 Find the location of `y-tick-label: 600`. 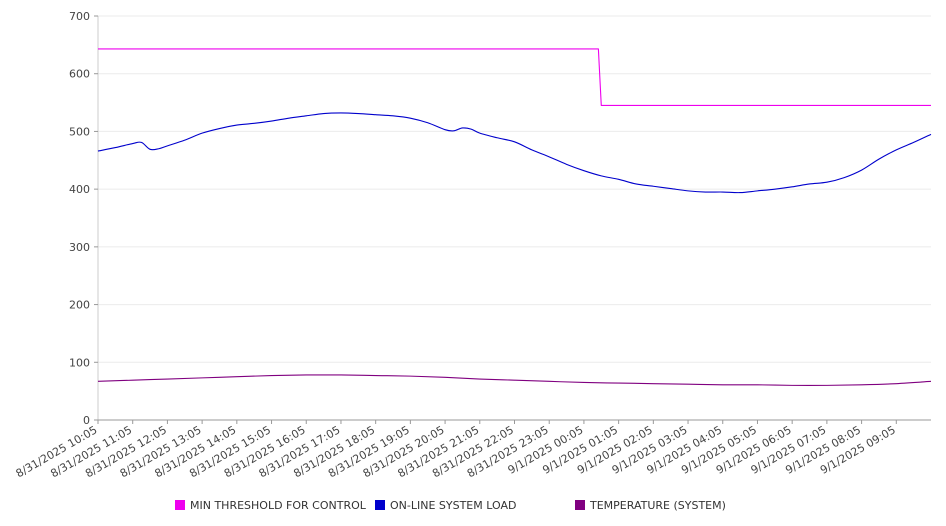

y-tick-label: 600 is located at coordinates (79, 74).